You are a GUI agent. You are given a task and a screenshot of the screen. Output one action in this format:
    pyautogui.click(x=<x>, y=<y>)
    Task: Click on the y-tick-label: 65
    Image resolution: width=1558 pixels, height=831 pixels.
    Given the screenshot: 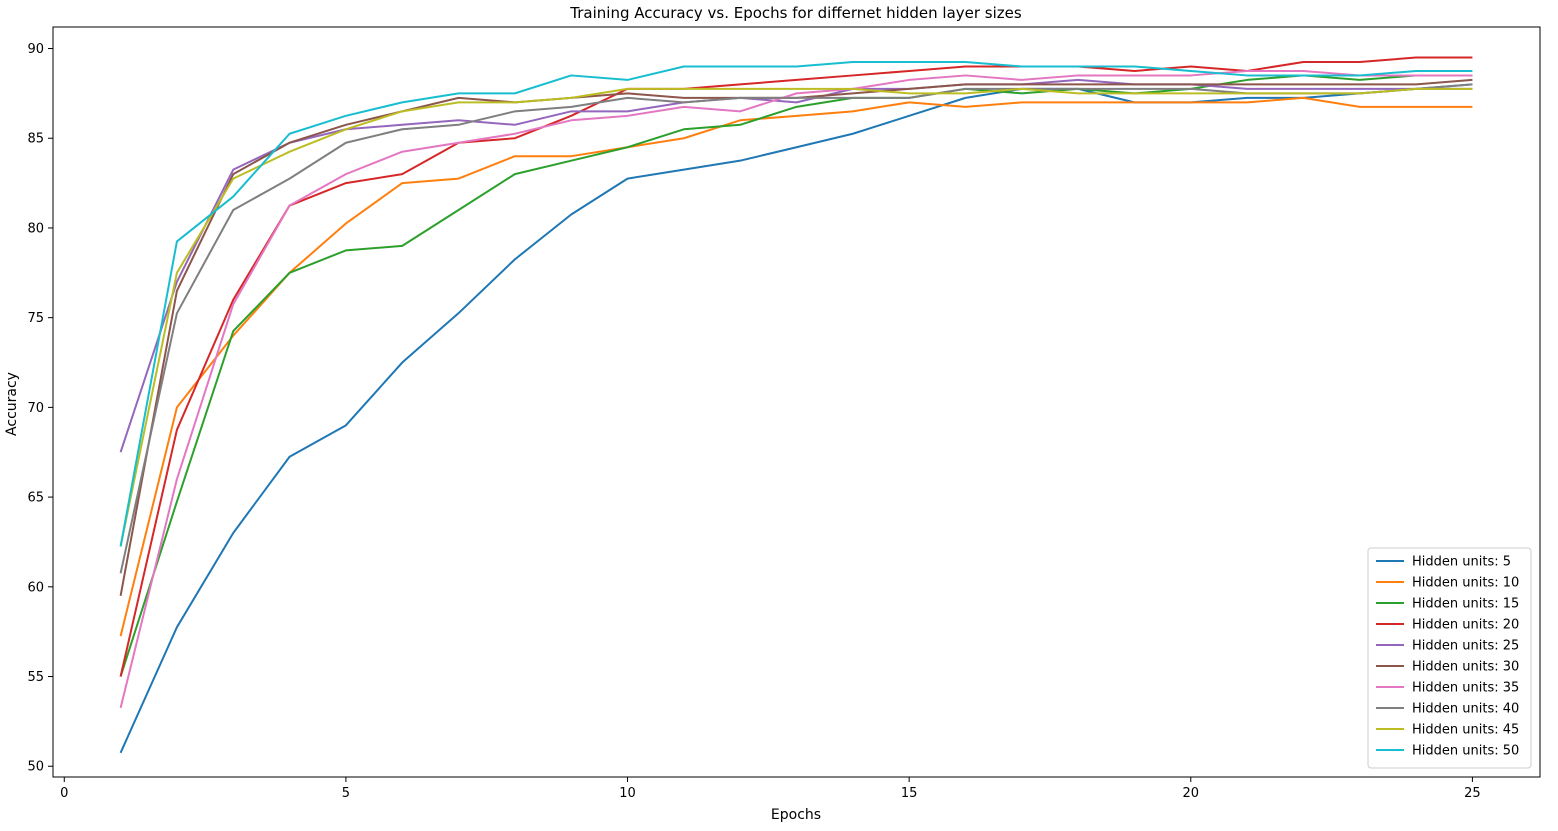 What is the action you would take?
    pyautogui.click(x=35, y=498)
    